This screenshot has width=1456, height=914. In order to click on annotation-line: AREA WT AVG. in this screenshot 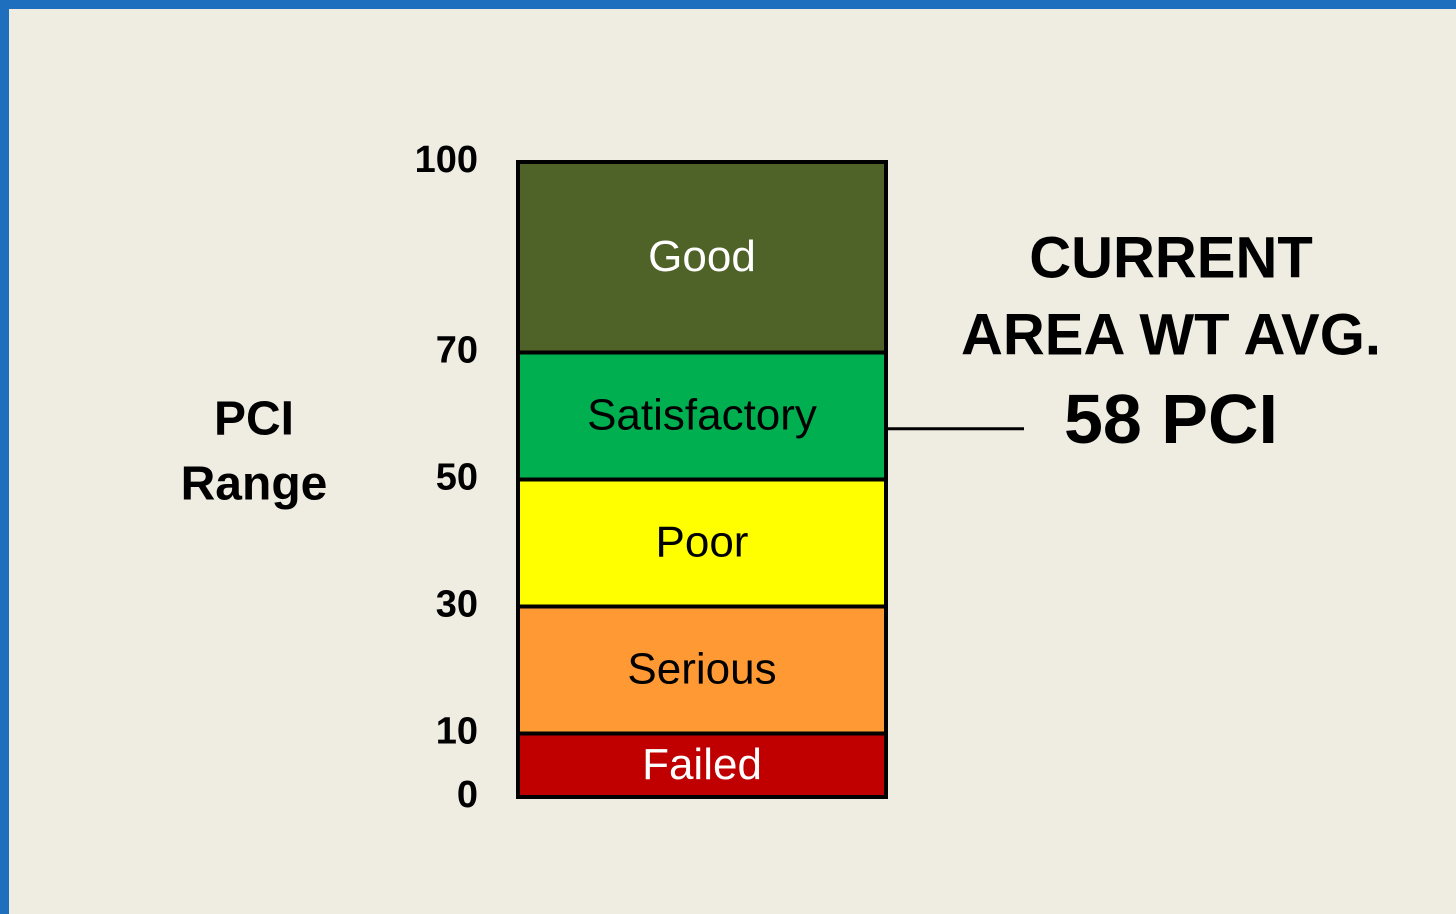, I will do `click(1171, 334)`.